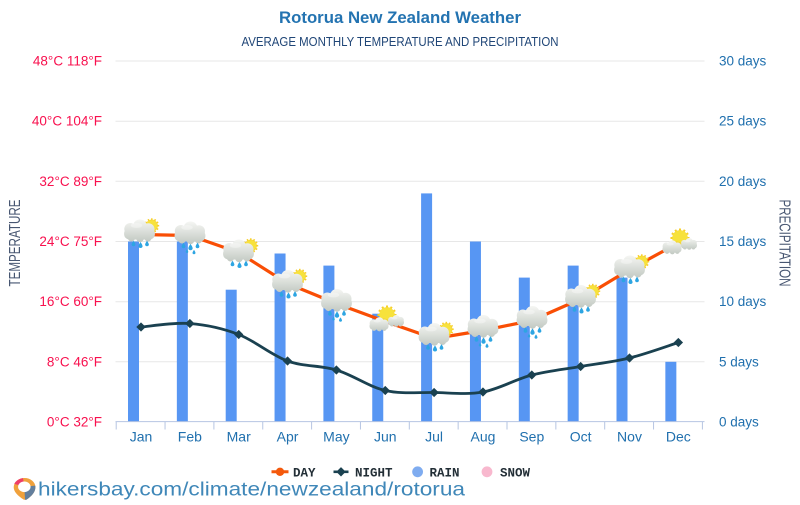  What do you see at coordinates (515, 473) in the screenshot?
I see `svg-text: SNOW` at bounding box center [515, 473].